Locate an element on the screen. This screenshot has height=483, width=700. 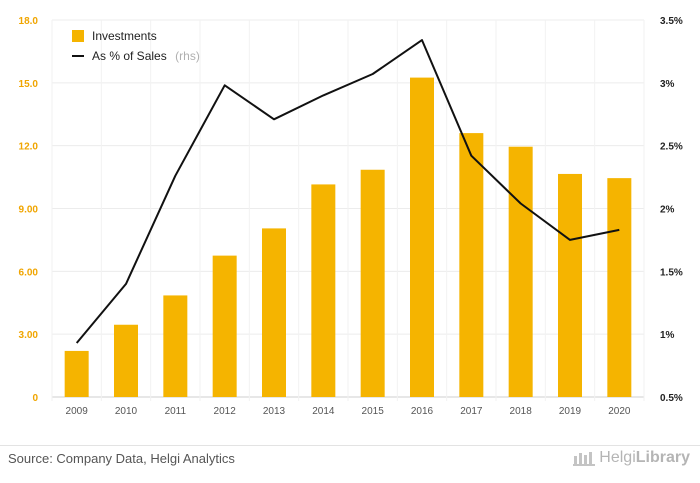
x-tick-label: 2009 is located at coordinates (77, 411).